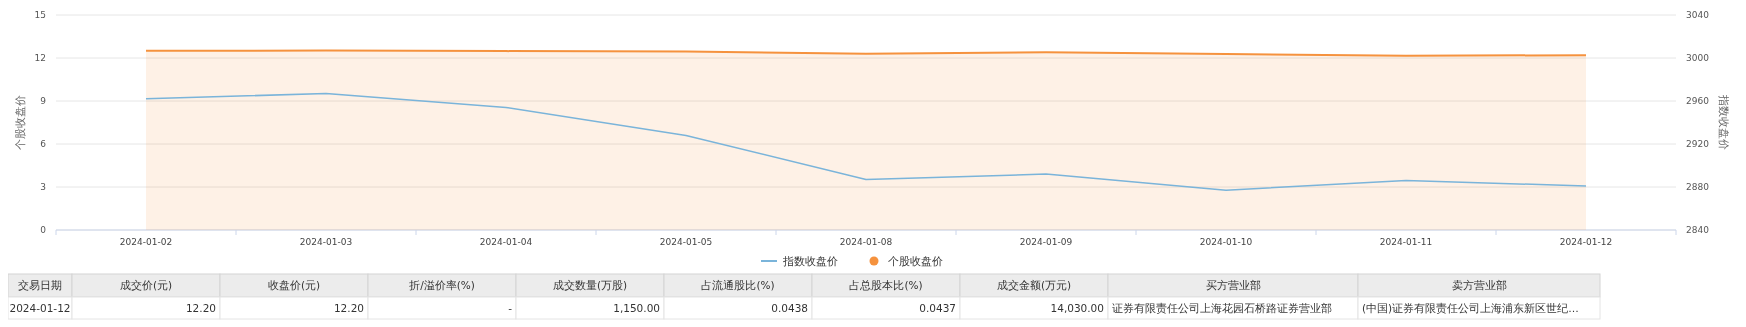 This screenshot has width=1746, height=327. I want to click on text: 0.0438, so click(789, 307).